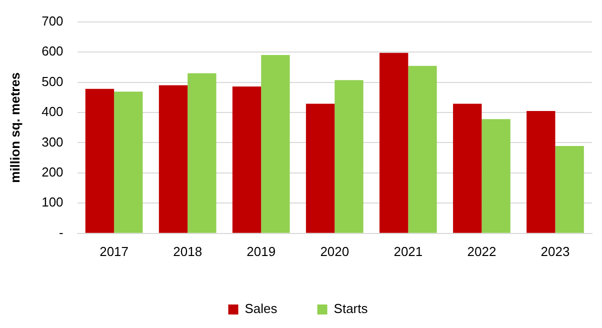  What do you see at coordinates (114, 251) in the screenshot?
I see `x-tick-label: 2017` at bounding box center [114, 251].